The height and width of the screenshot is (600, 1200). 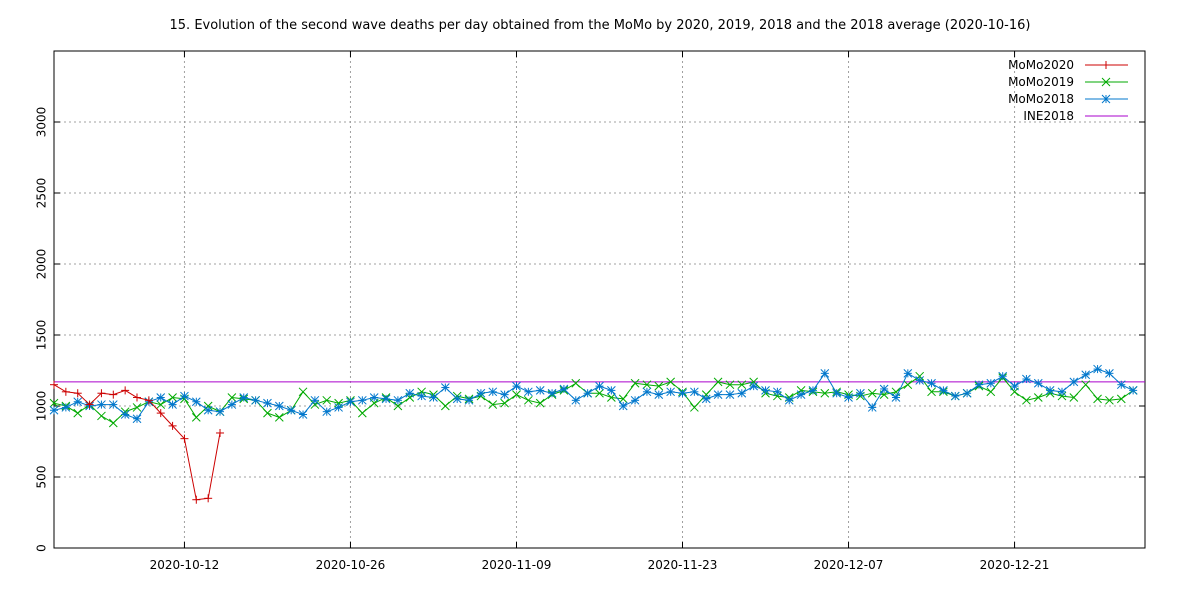 I want to click on y-tick-label: 1500, so click(x=42, y=335).